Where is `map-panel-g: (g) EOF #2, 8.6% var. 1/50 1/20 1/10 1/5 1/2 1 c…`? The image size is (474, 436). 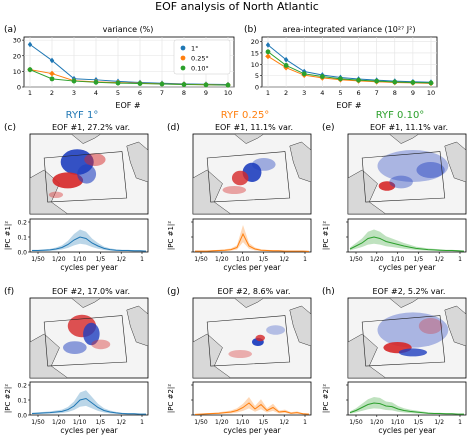 map-panel-g: (g) EOF #2, 8.6% var. 1/50 1/20 1/10 1/5 1/2 1 c… is located at coordinates (239, 361).